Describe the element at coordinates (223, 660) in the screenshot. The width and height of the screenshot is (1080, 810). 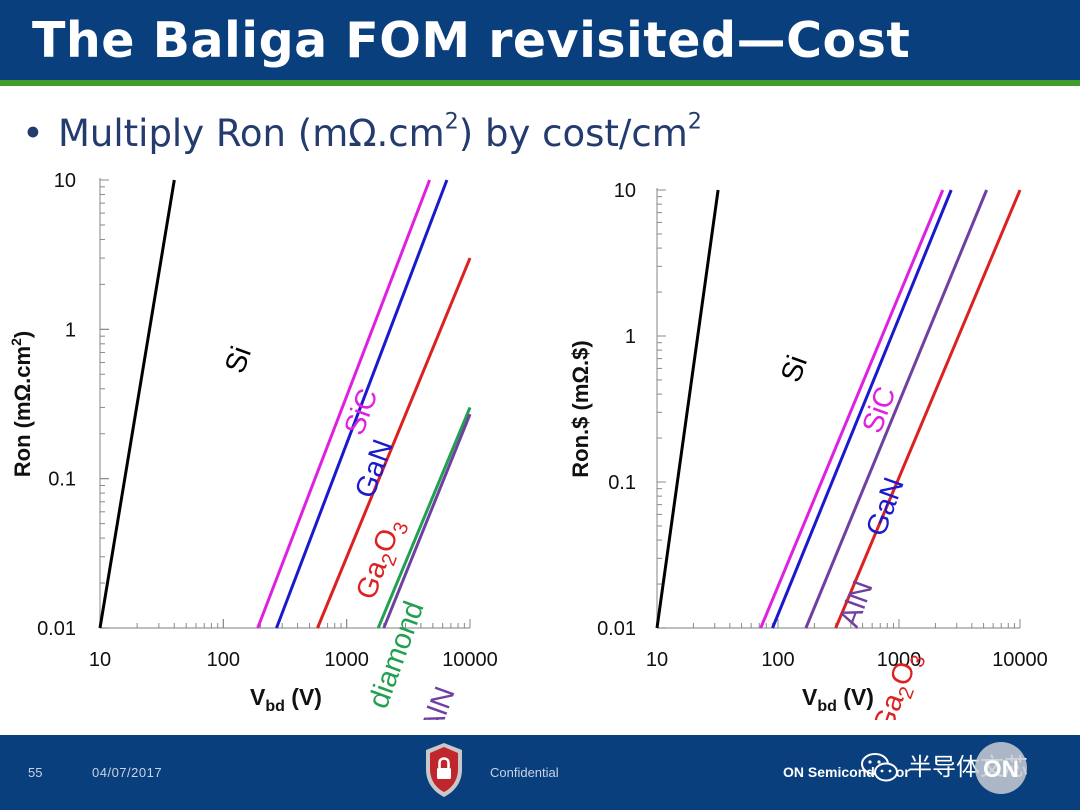
I see `c0-x-tick-label: 100` at that location.